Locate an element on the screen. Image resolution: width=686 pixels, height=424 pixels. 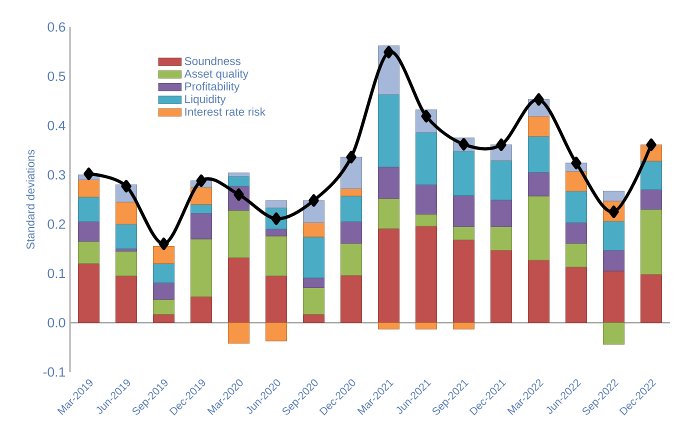
y-tick-label: 0.4 is located at coordinates (57, 125).